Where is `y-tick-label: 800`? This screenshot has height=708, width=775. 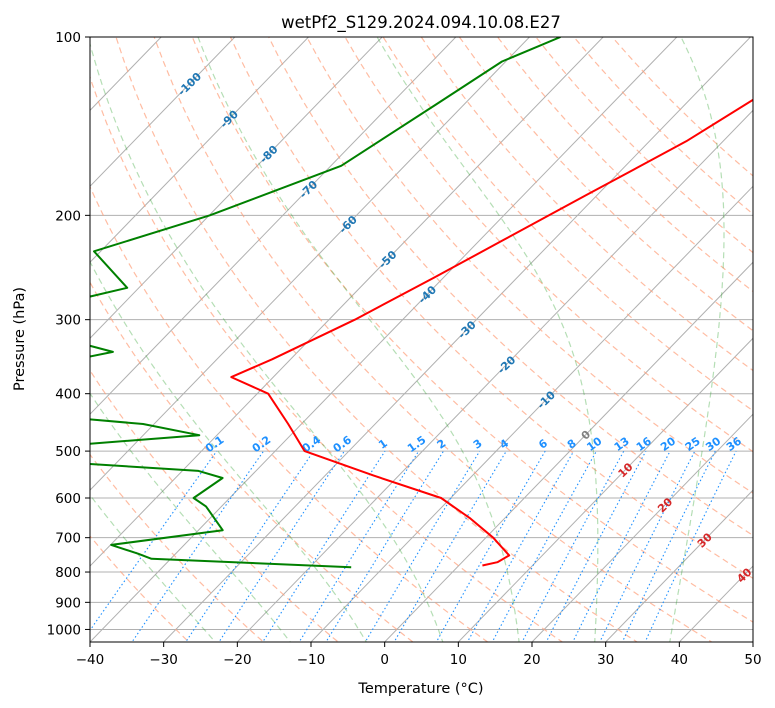
y-tick-label: 800 is located at coordinates (68, 573).